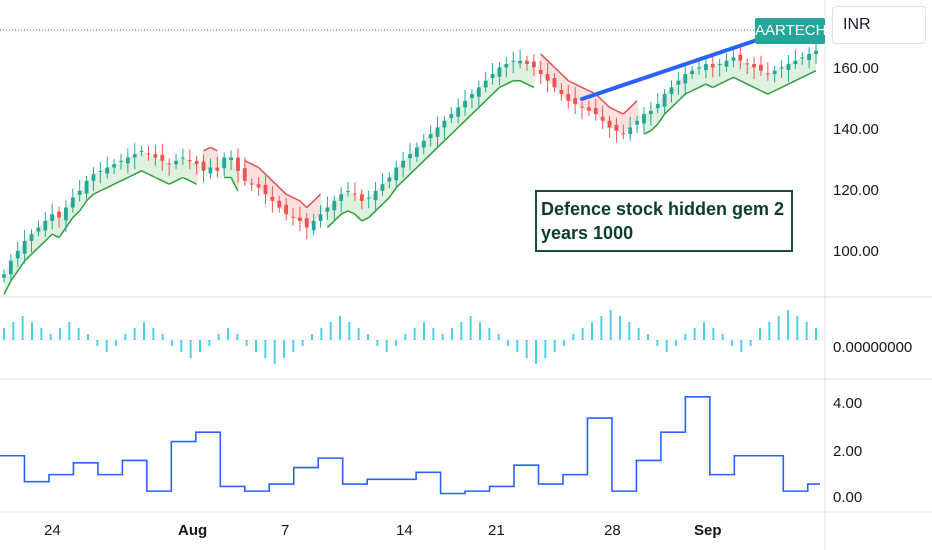  What do you see at coordinates (708, 530) in the screenshot?
I see `time-tick-label: Sep` at bounding box center [708, 530].